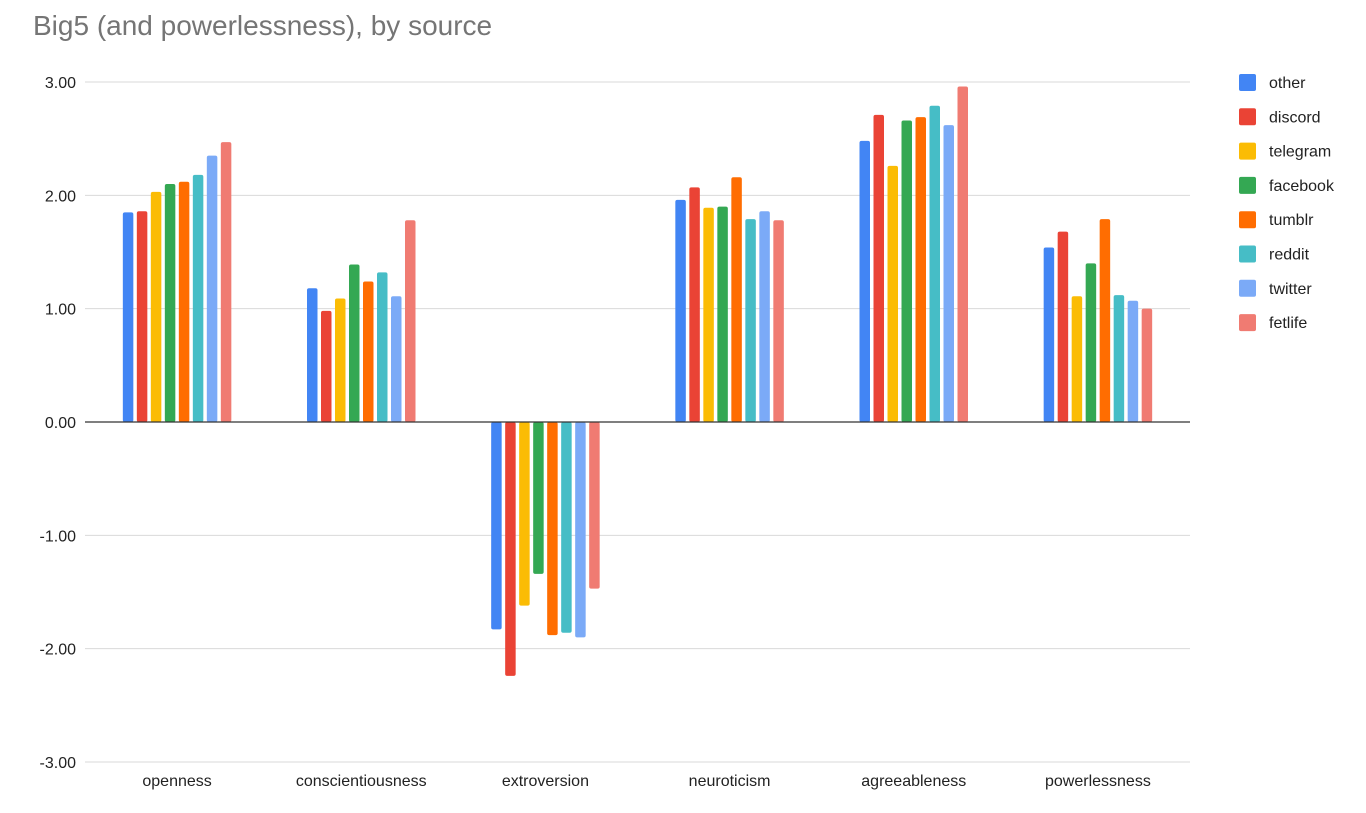 This screenshot has width=1366, height=813. Describe the element at coordinates (60, 310) in the screenshot. I see `y-tick-label: 1.00` at that location.